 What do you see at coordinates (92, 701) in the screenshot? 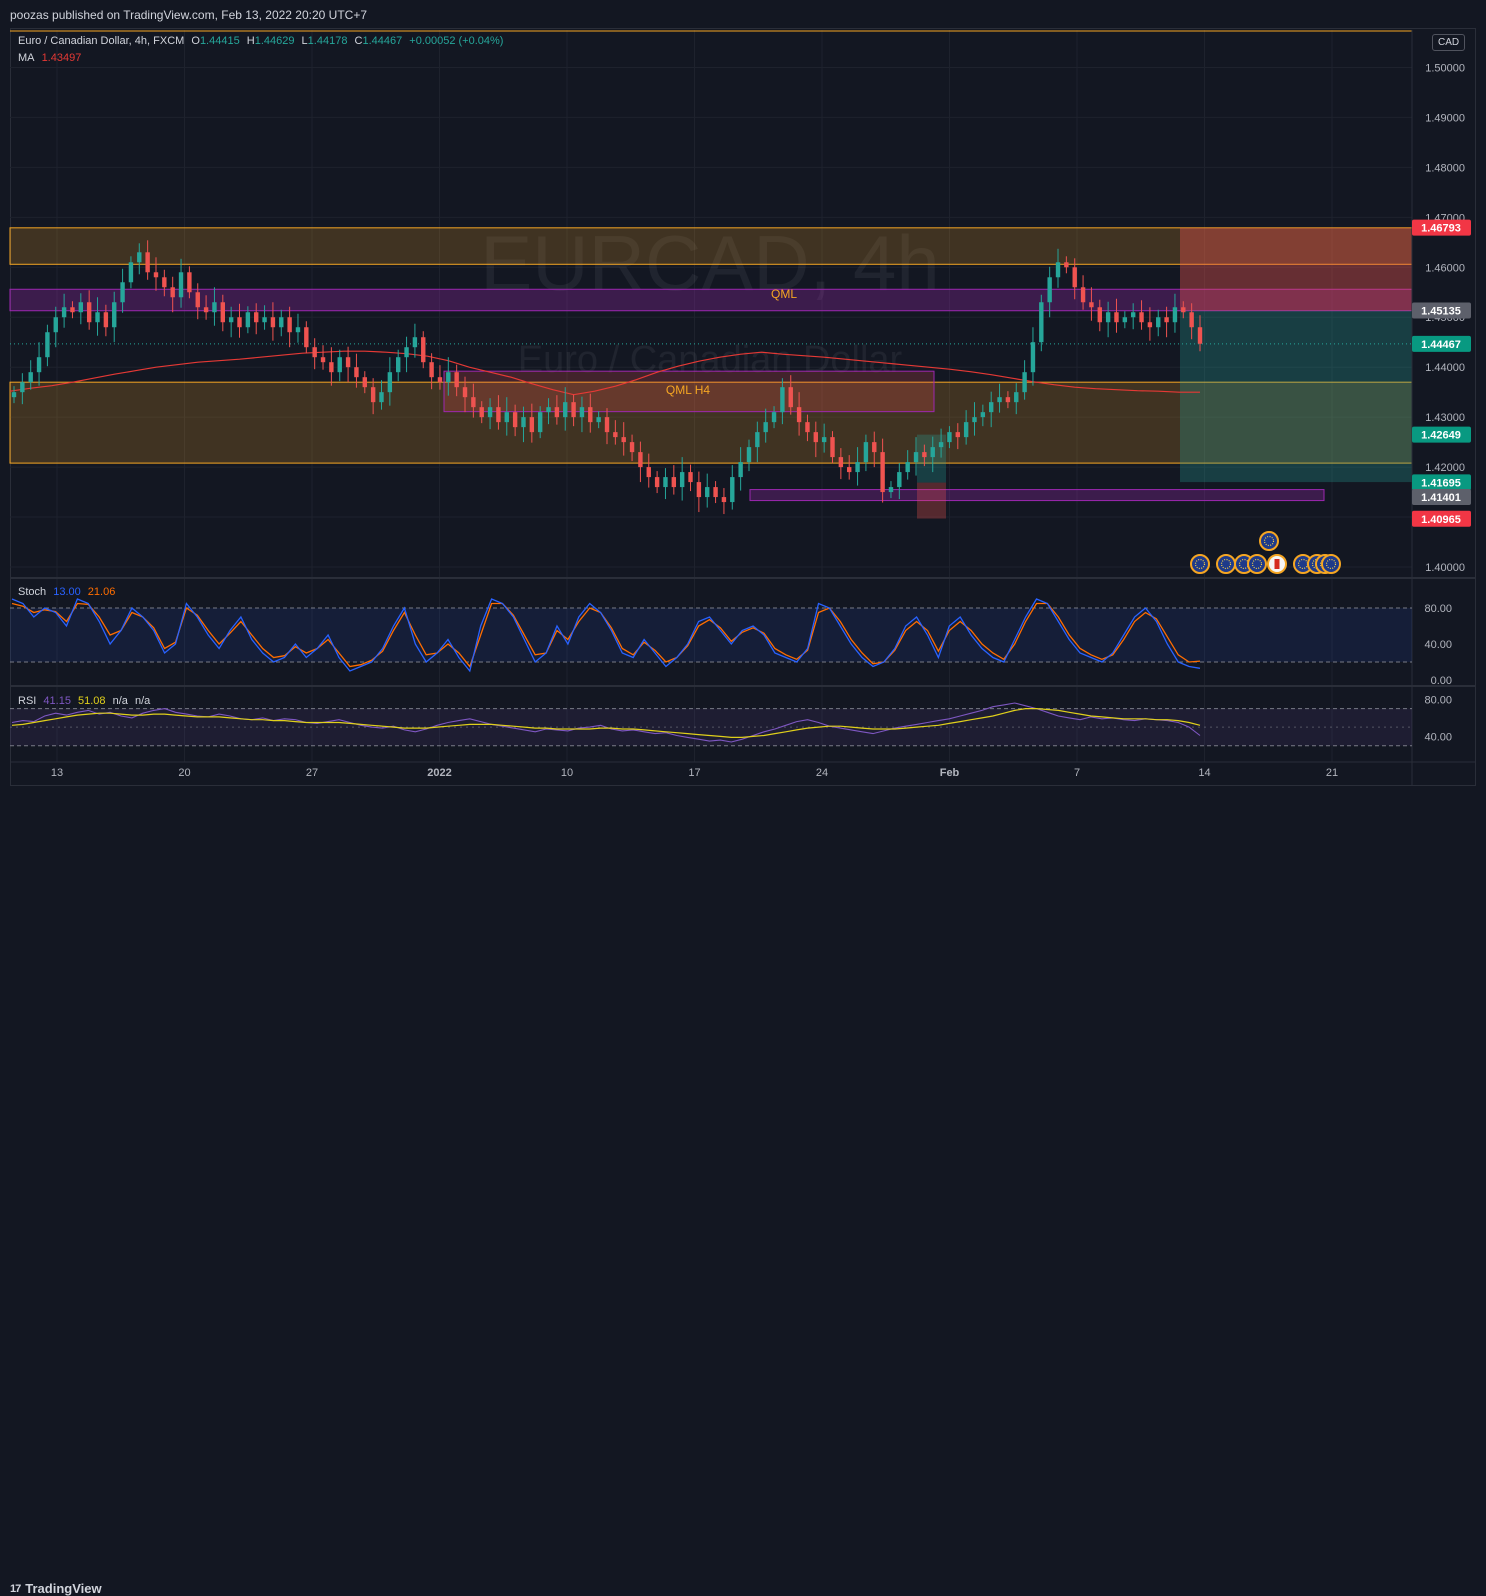
I see `rsi-ma-value: 51.08` at bounding box center [92, 701].